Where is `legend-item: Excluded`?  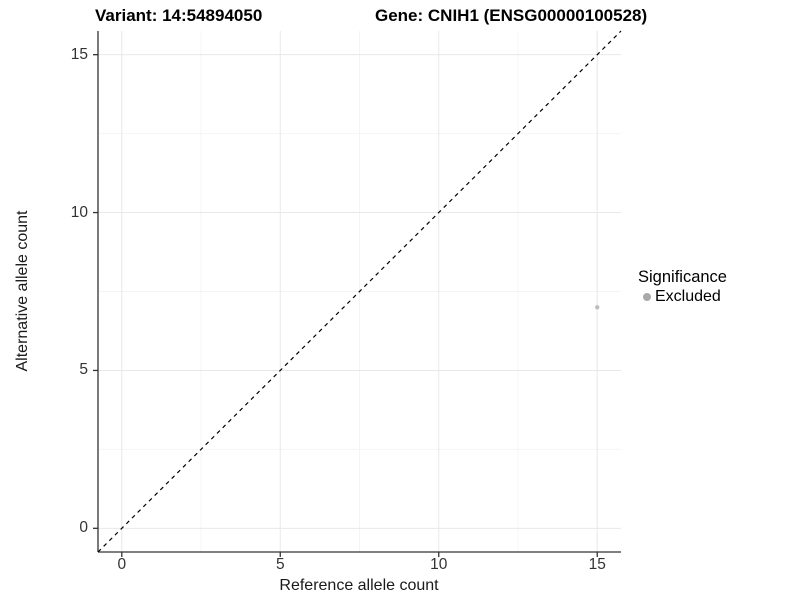
legend-item: Excluded is located at coordinates (682, 297).